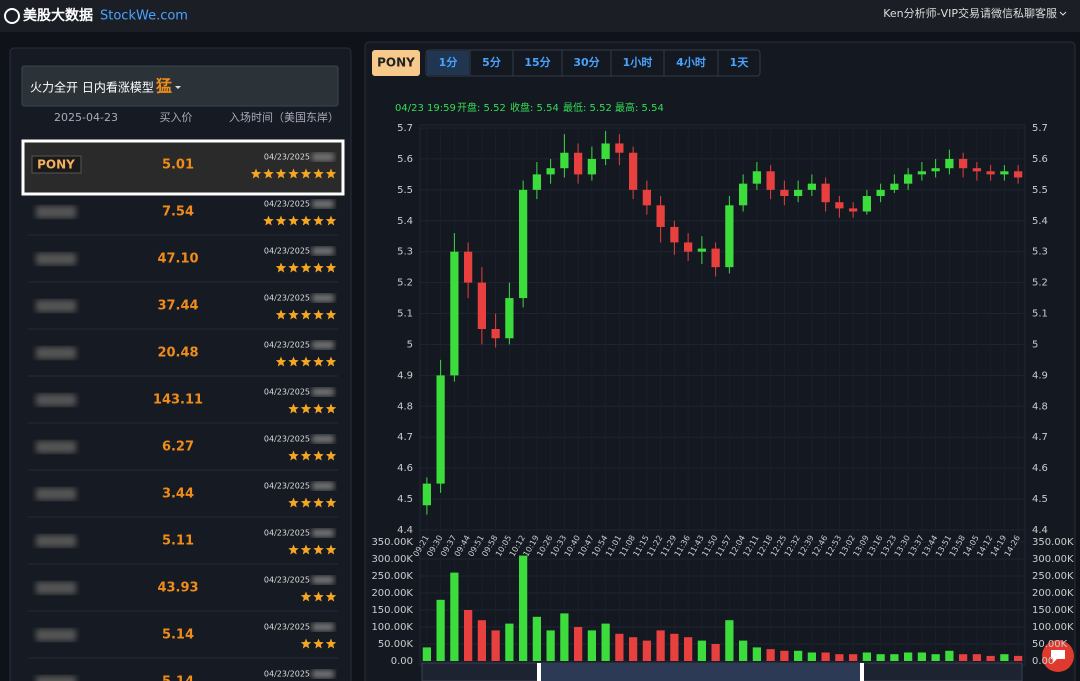 The height and width of the screenshot is (681, 1080). What do you see at coordinates (1040, 283) in the screenshot?
I see `y-tick-label: 5.2` at bounding box center [1040, 283].